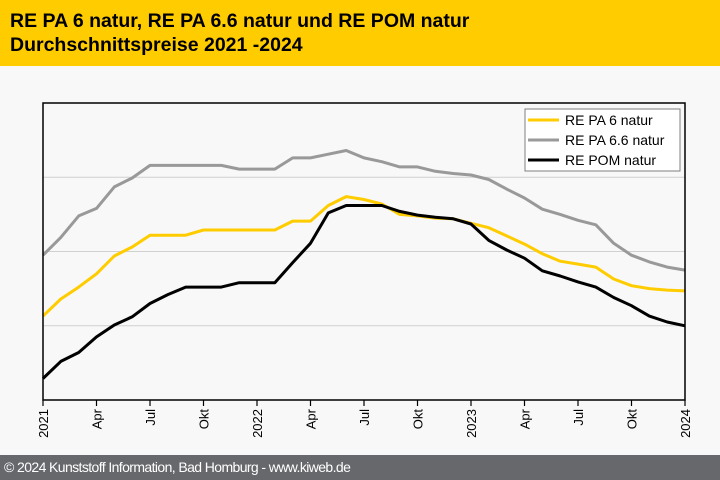  What do you see at coordinates (257, 423) in the screenshot?
I see `x-tick-label: 2022` at bounding box center [257, 423].